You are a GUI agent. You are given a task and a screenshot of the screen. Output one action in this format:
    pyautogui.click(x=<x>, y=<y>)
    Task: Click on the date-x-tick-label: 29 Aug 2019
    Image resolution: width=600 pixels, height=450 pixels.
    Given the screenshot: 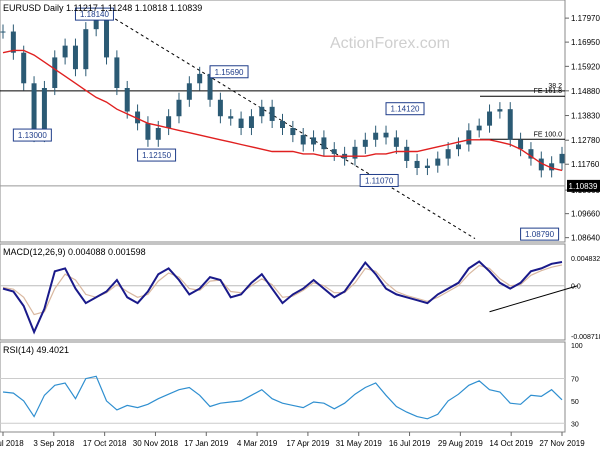 What is the action you would take?
    pyautogui.click(x=460, y=443)
    